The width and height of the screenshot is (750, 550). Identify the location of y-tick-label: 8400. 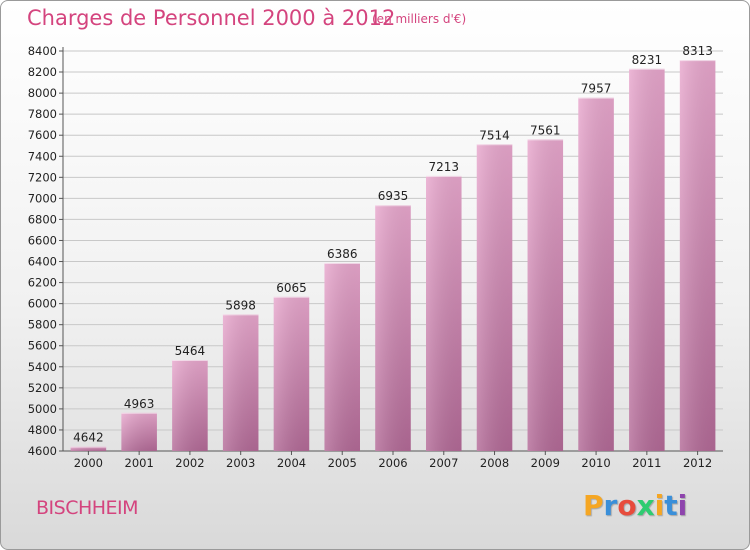
(42, 51).